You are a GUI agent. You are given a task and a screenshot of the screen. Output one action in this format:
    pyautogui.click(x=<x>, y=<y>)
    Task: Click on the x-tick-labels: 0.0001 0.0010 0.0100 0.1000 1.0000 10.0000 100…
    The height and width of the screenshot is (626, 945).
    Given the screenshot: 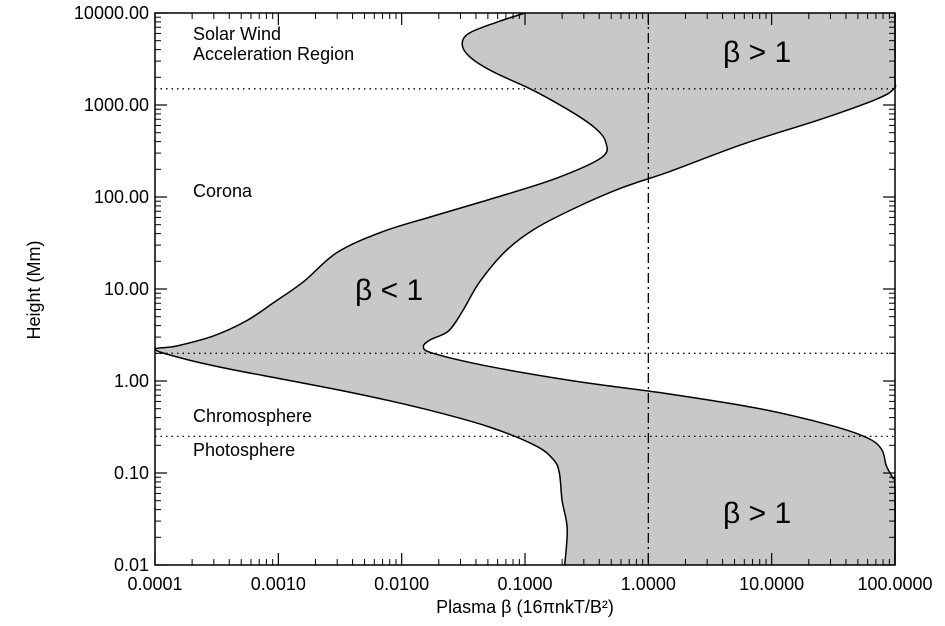 What is the action you would take?
    pyautogui.click(x=529, y=584)
    